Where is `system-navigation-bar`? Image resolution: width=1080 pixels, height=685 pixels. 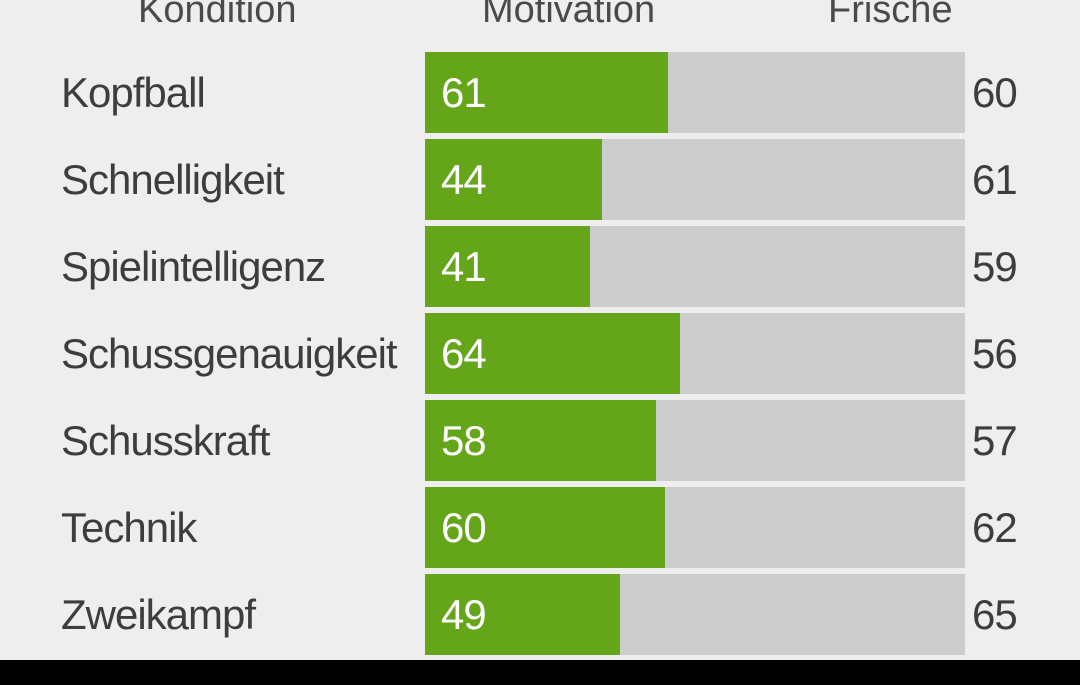
system-navigation-bar is located at coordinates (540, 672).